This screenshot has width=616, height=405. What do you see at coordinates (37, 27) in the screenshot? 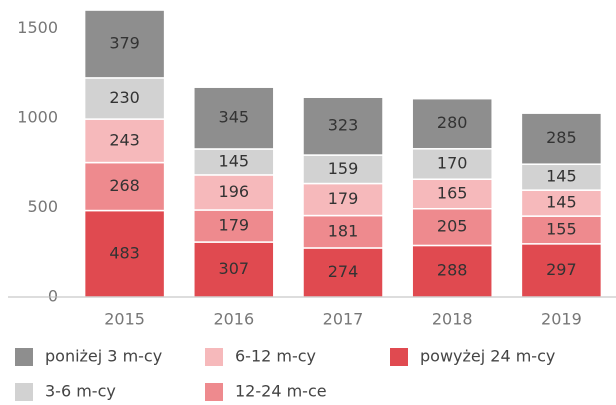
I see `y-tick-label: 1500` at bounding box center [37, 27].